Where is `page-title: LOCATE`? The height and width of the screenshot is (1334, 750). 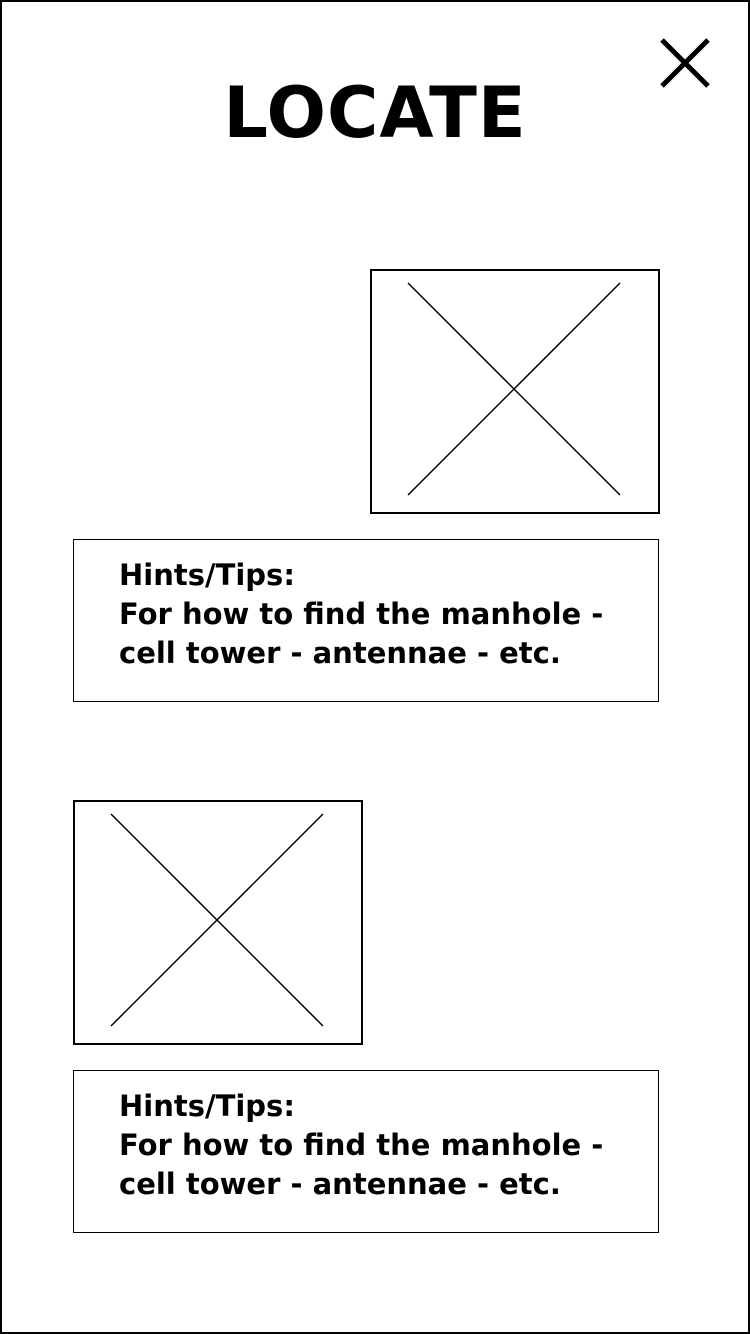 page-title: LOCATE is located at coordinates (375, 113).